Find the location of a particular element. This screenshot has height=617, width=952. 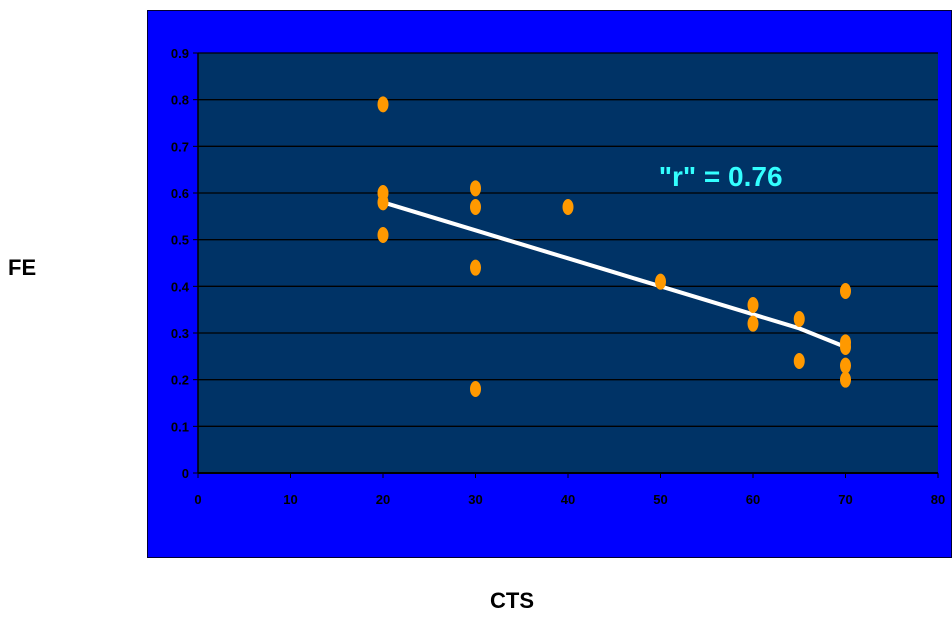

x-tick-label-8: 80 is located at coordinates (938, 499).